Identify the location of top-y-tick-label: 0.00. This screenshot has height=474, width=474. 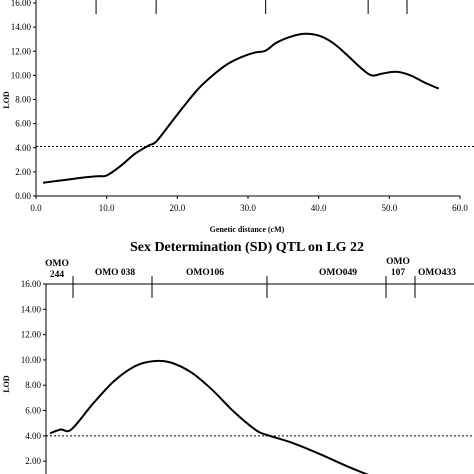
(23, 196).